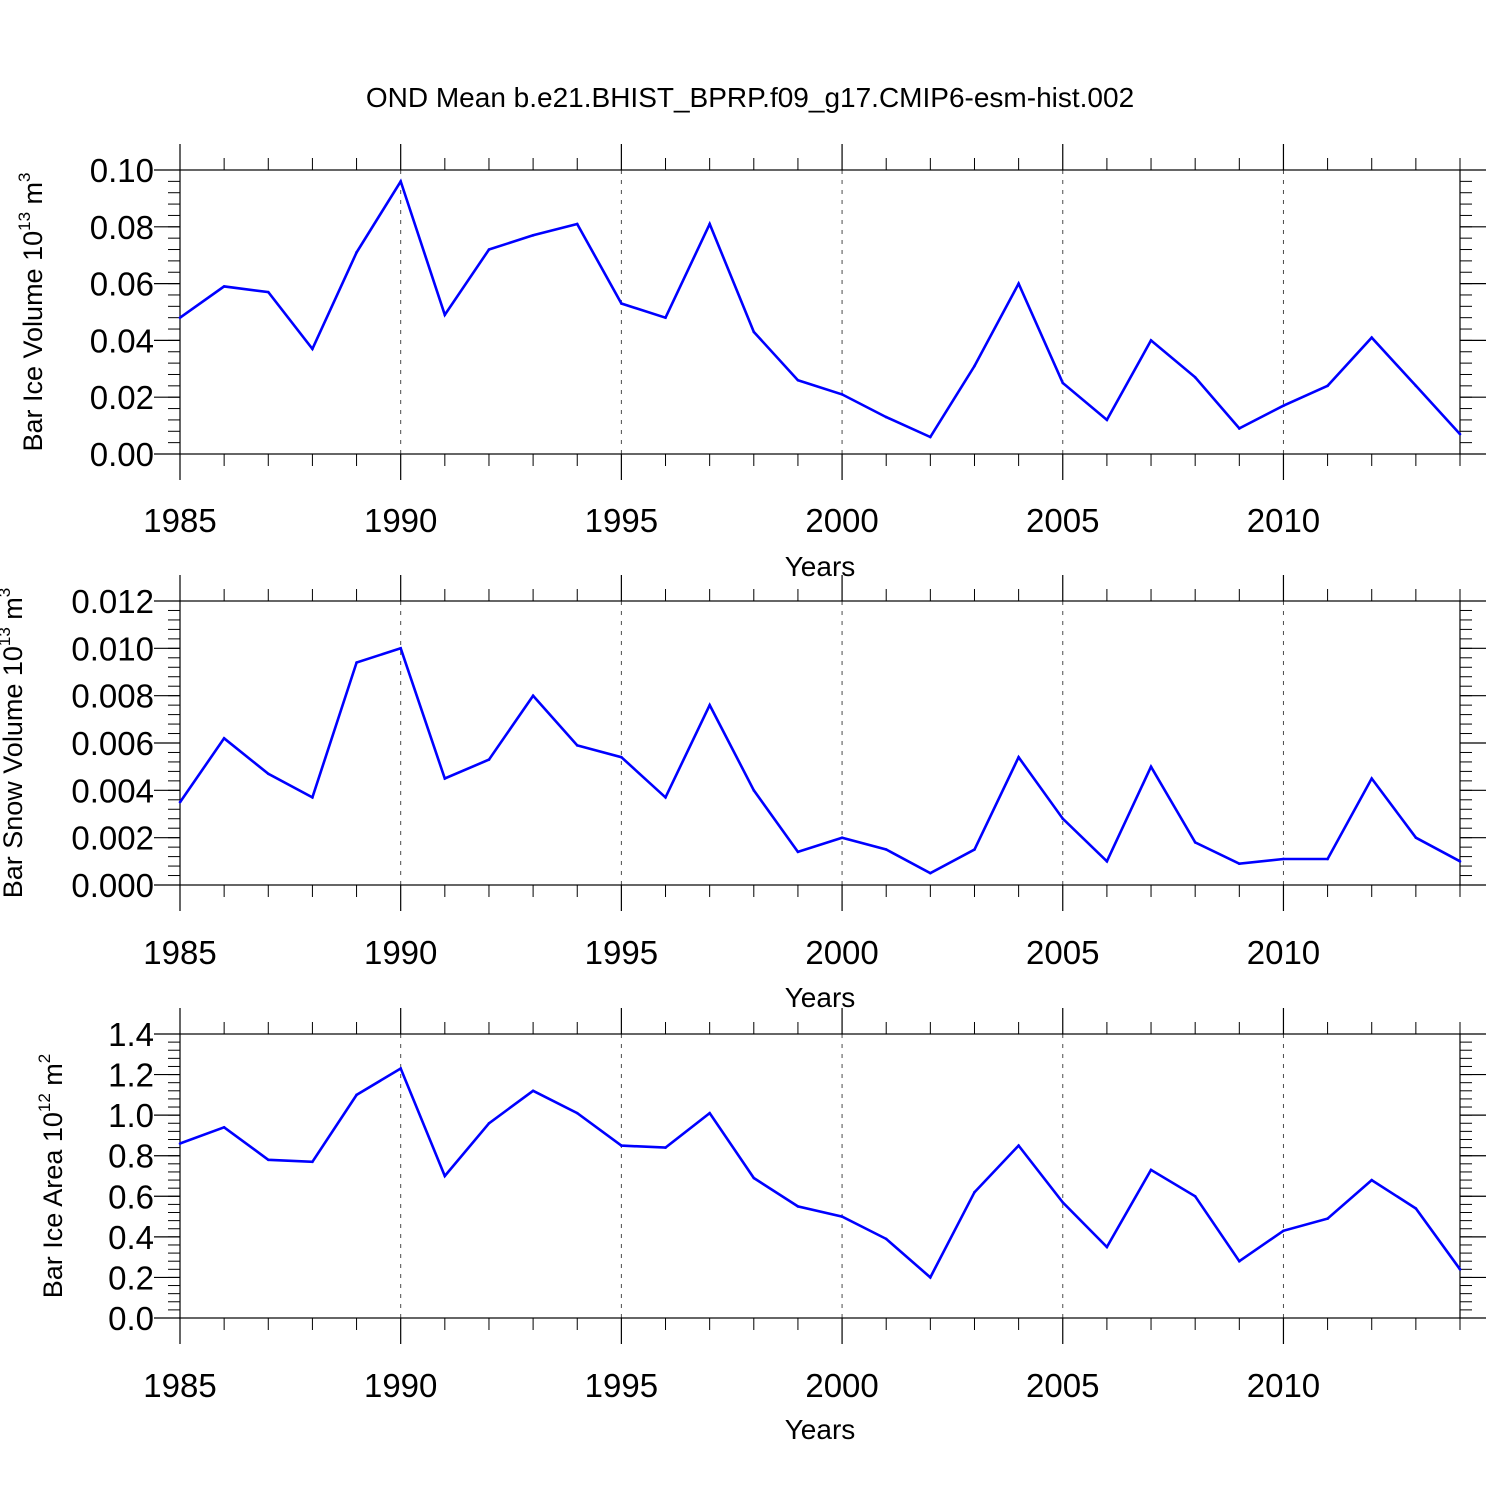 This screenshot has height=1500, width=1500. What do you see at coordinates (122, 340) in the screenshot?
I see `y-tick-label: 0.04` at bounding box center [122, 340].